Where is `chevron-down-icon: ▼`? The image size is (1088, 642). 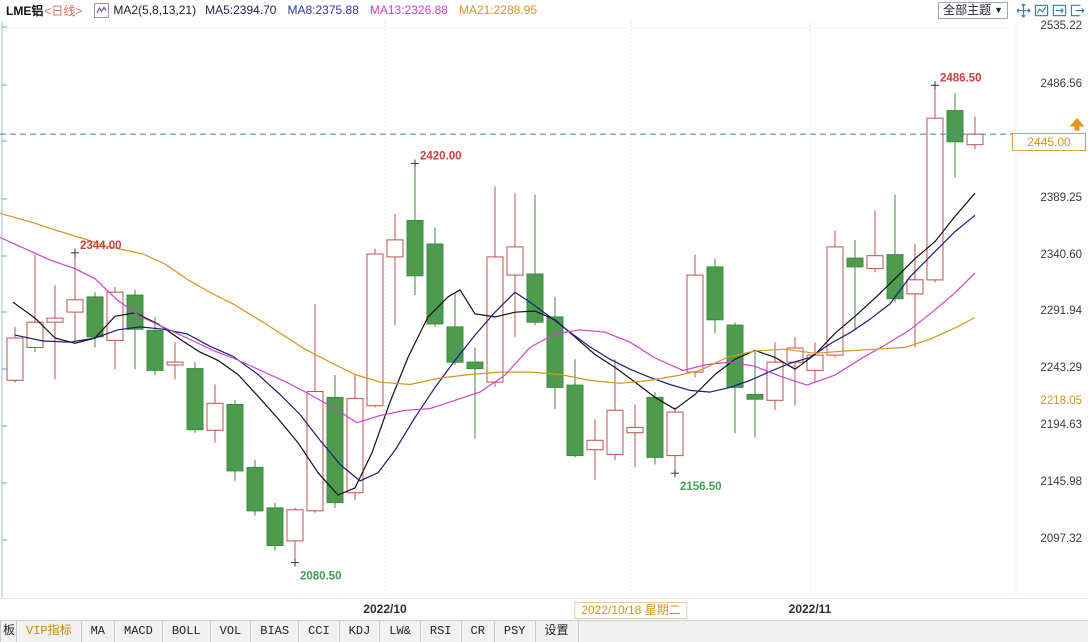
chevron-down-icon: ▼ is located at coordinates (998, 10).